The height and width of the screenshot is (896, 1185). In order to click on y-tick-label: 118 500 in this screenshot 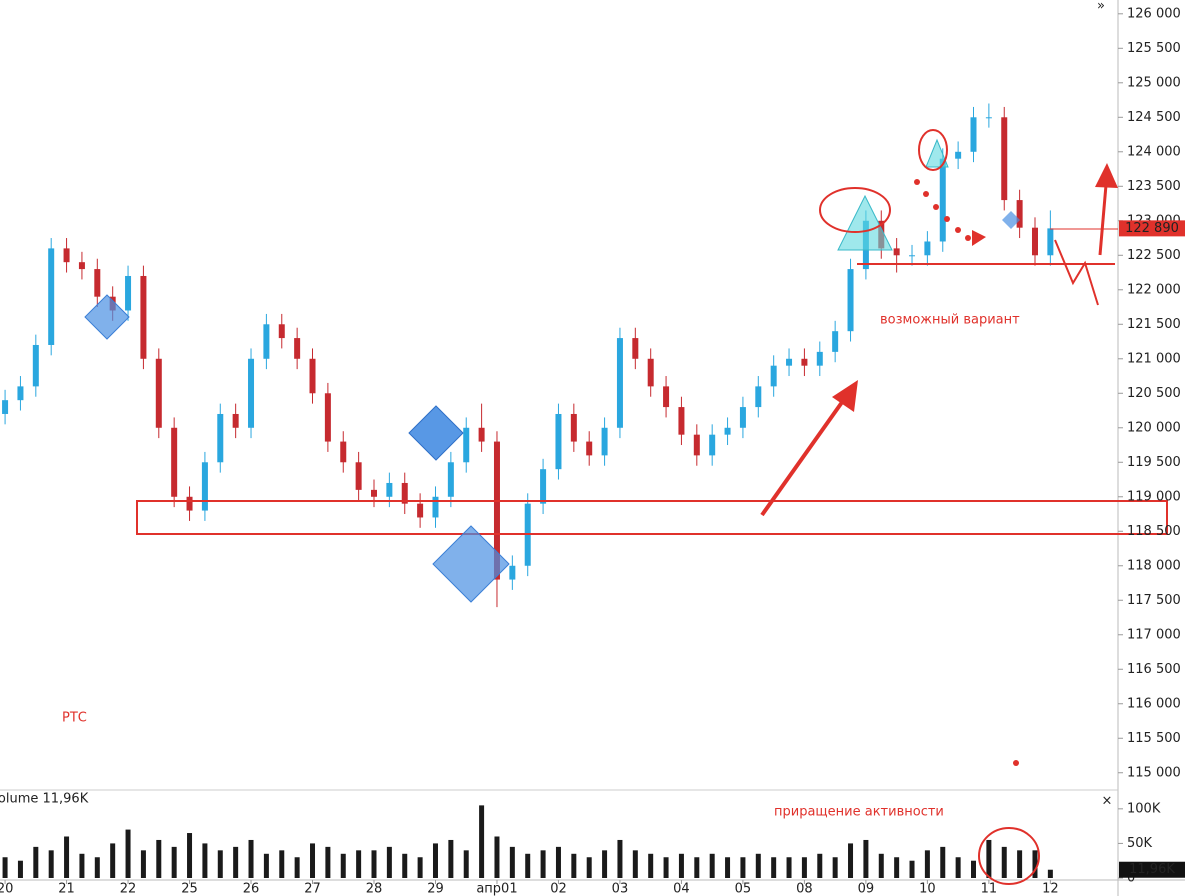, I will do `click(1154, 531)`.